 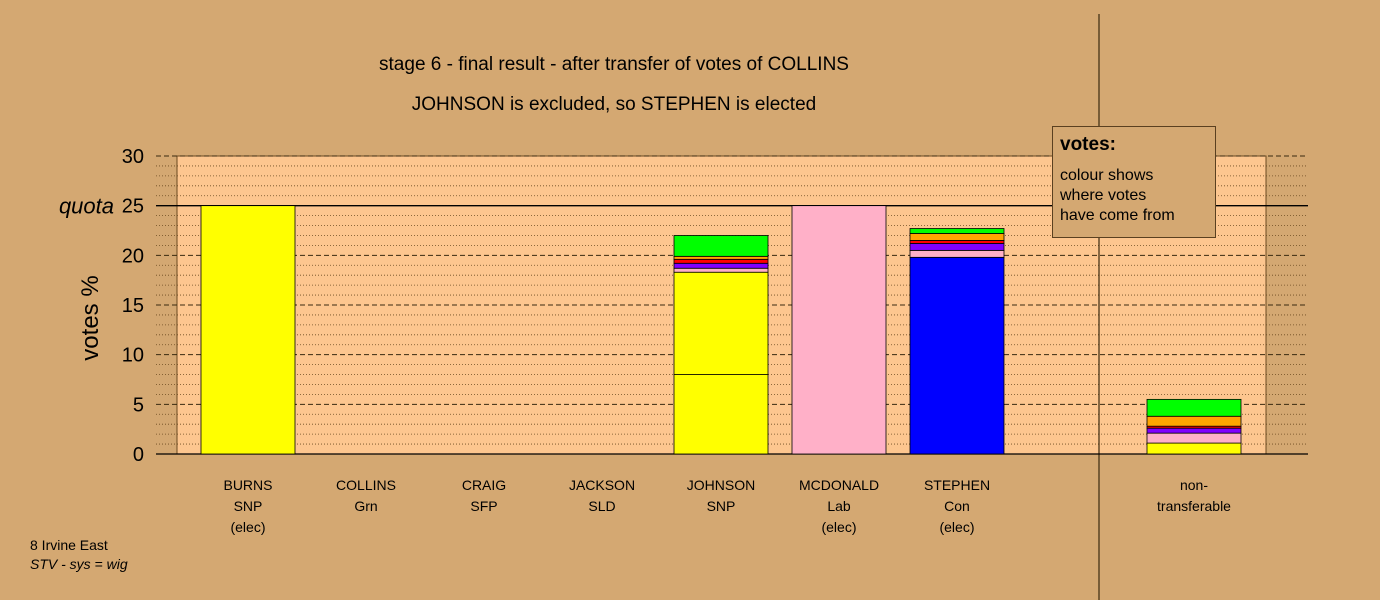 What do you see at coordinates (601, 506) in the screenshot?
I see `category-party-label: SLD` at bounding box center [601, 506].